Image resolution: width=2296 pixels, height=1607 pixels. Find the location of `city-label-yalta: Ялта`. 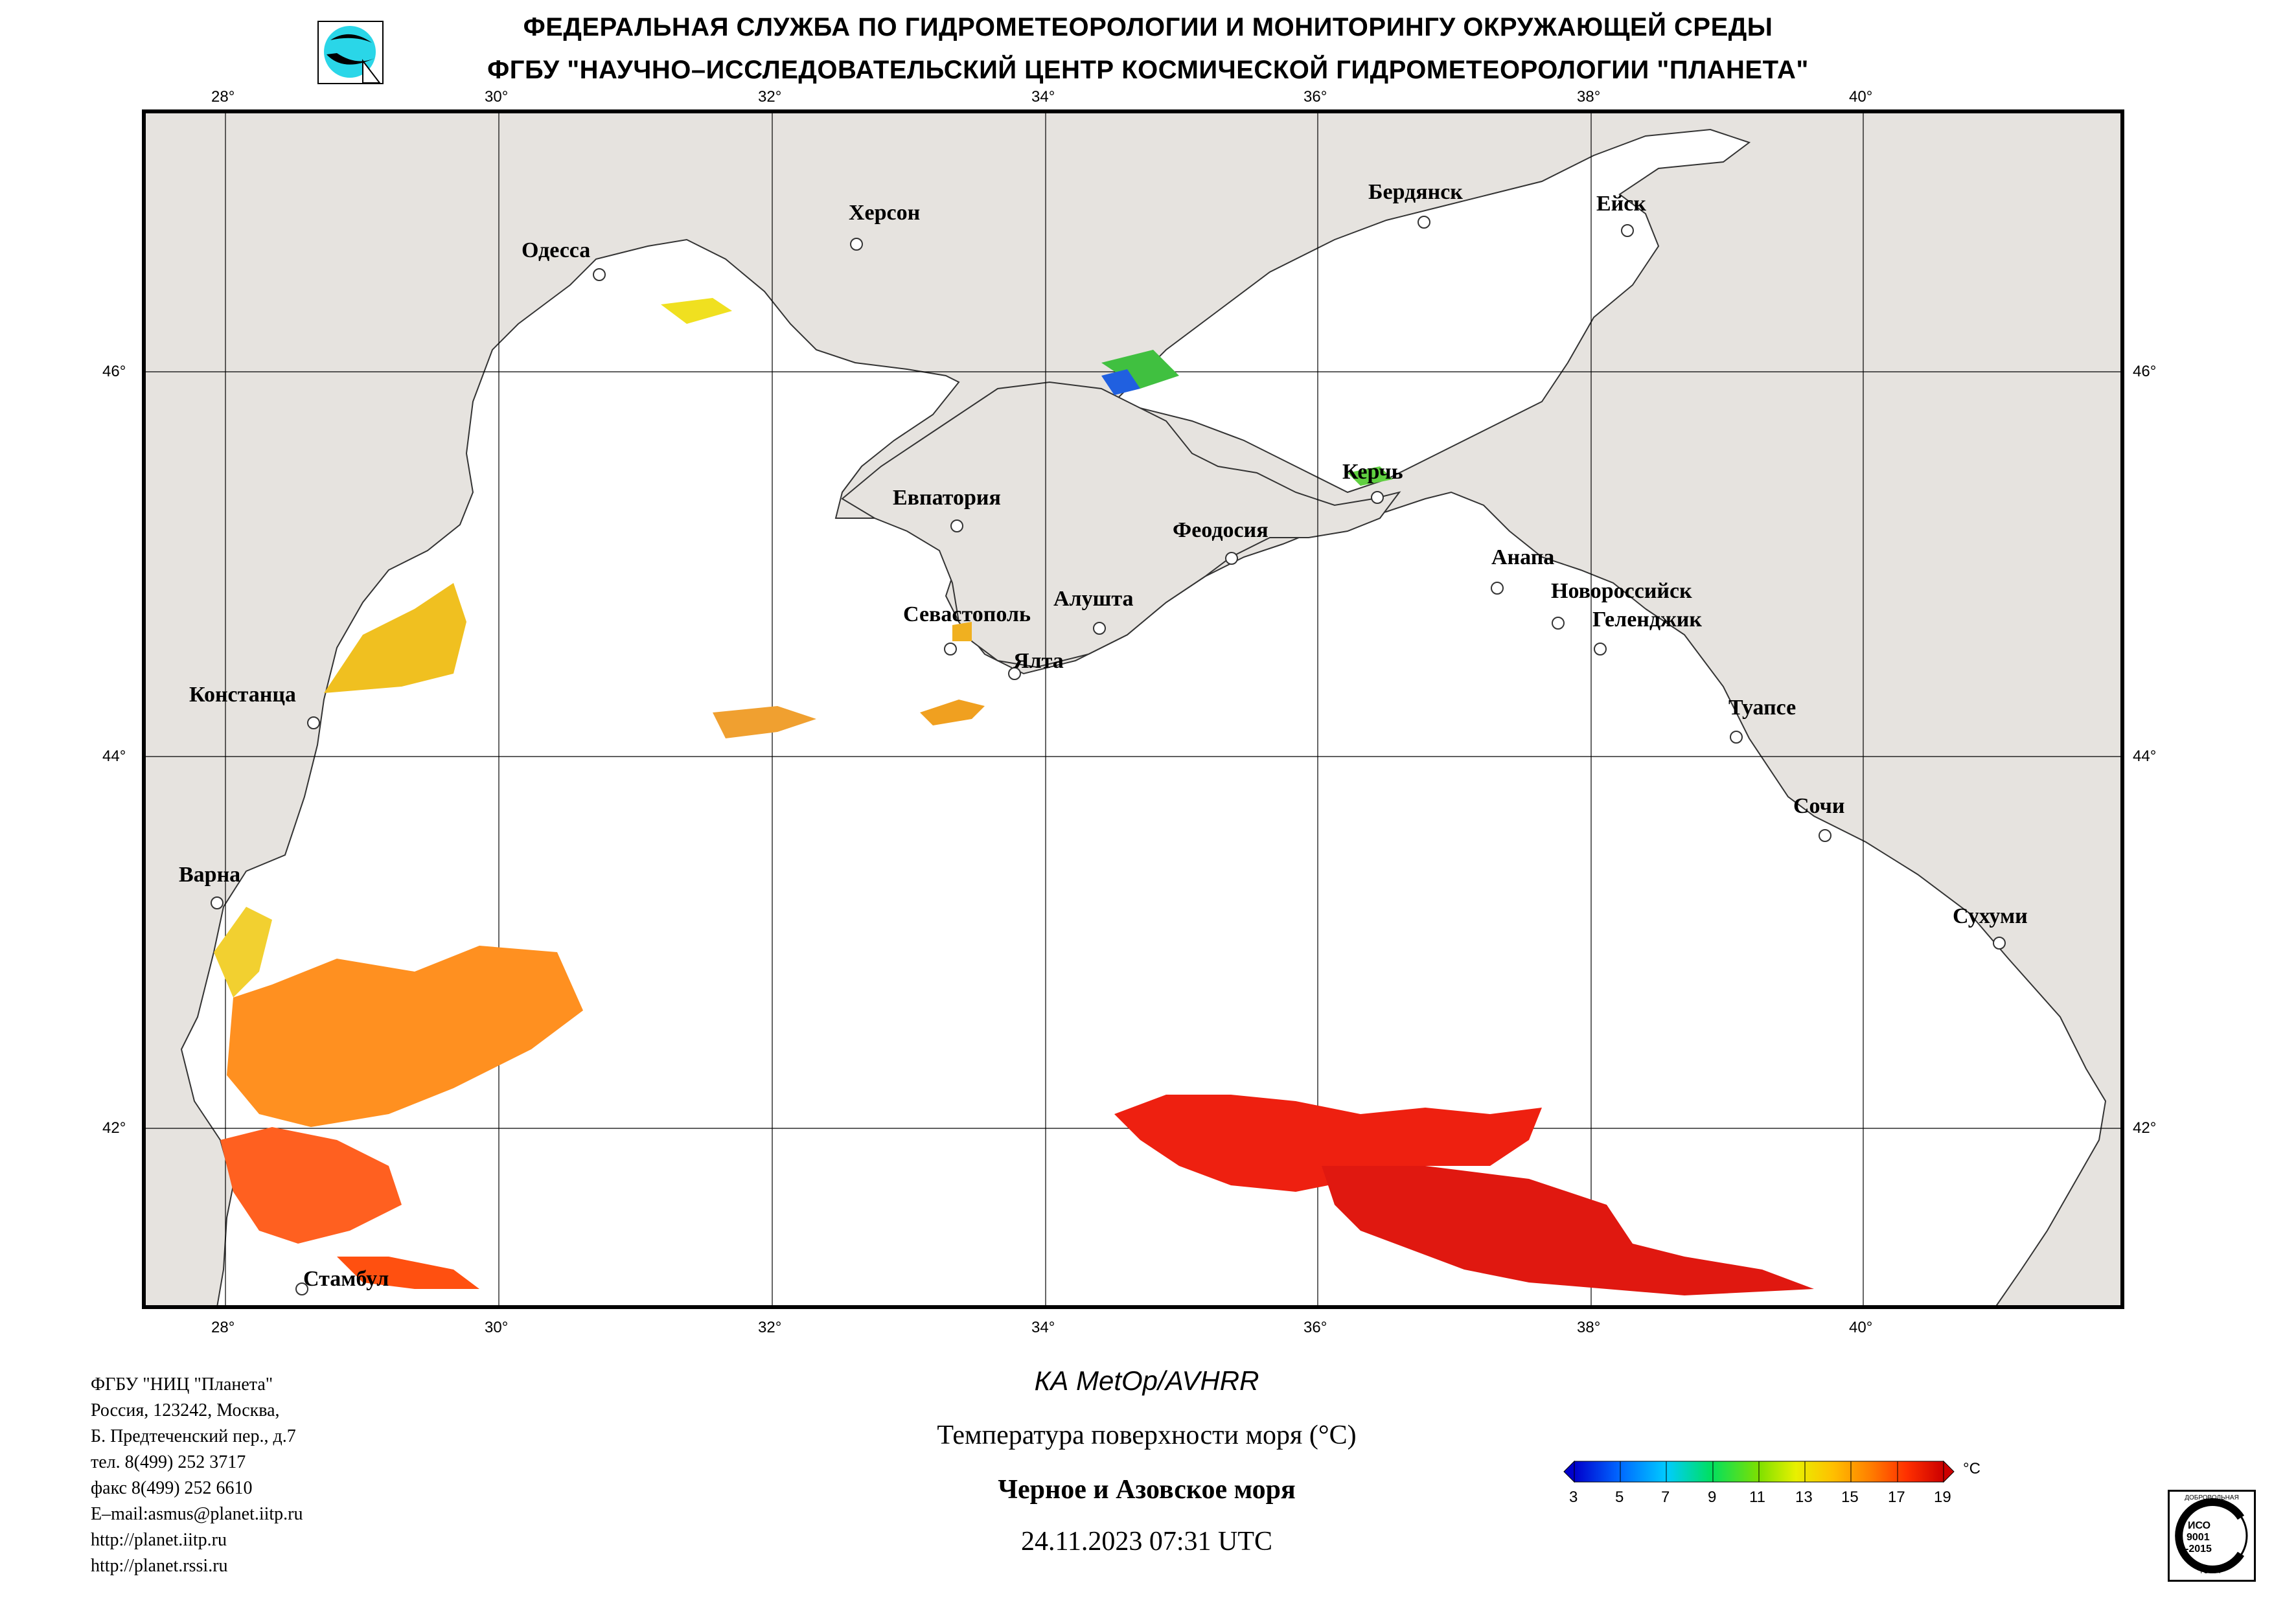

city-label-yalta: Ялта is located at coordinates (1038, 661).